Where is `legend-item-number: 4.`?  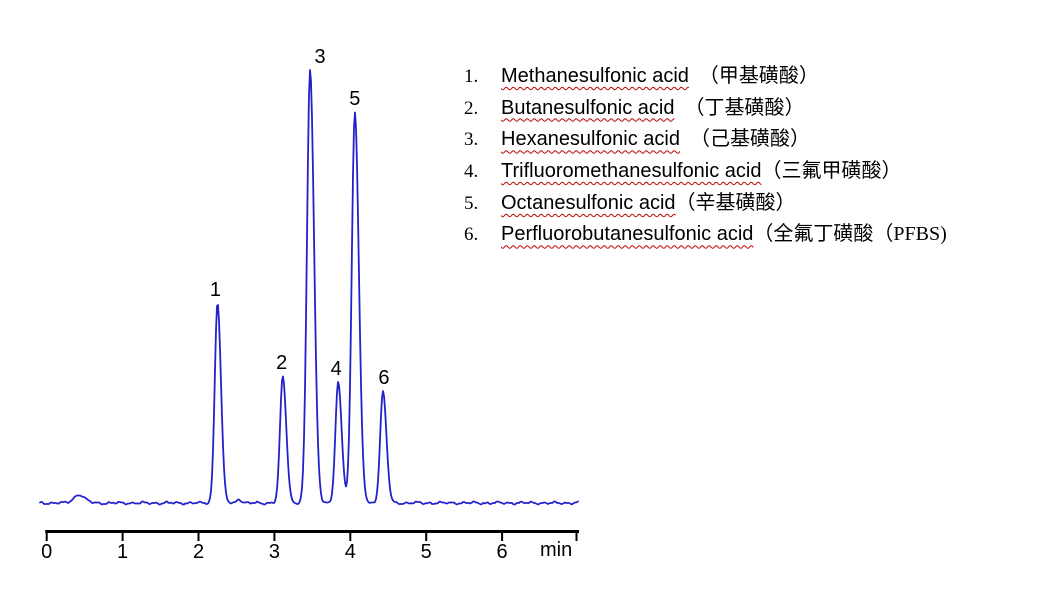
legend-item-number: 4. is located at coordinates (471, 172).